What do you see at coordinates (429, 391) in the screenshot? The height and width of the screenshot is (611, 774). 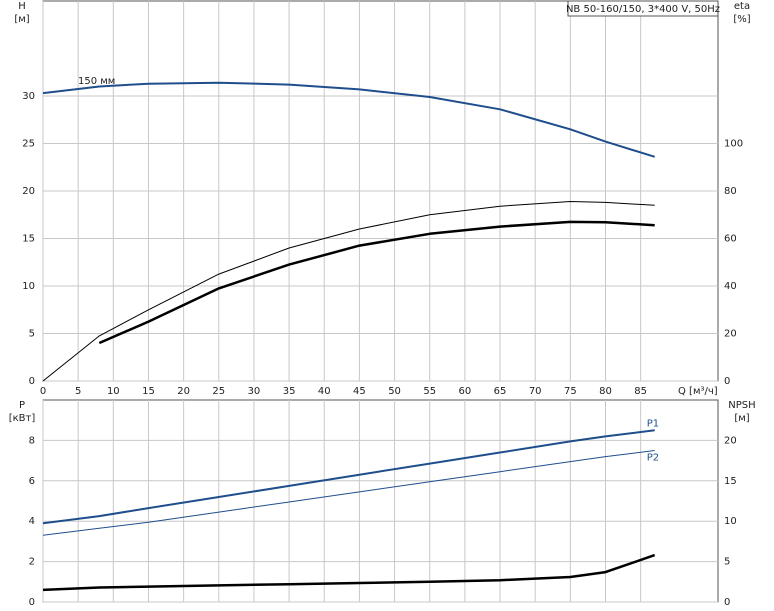 I see `x-tick-label: 55` at bounding box center [429, 391].